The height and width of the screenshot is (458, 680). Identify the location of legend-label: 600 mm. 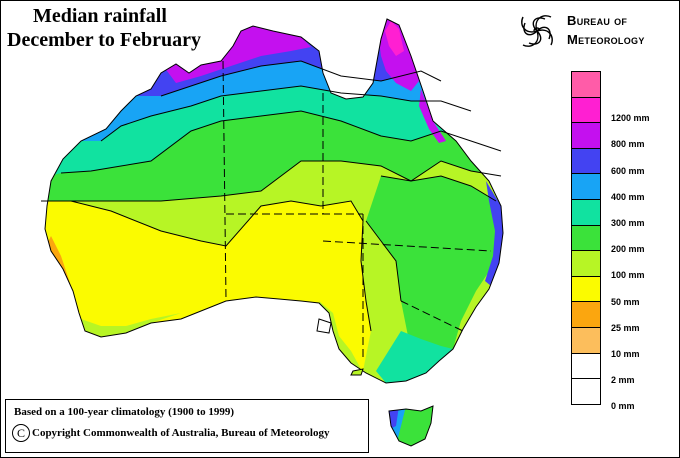
(628, 170).